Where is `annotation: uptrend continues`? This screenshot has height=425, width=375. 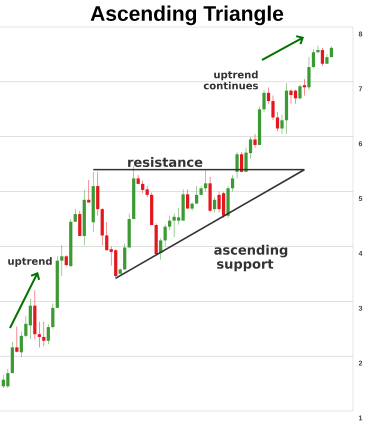
annotation: uptrend continues is located at coordinates (231, 80).